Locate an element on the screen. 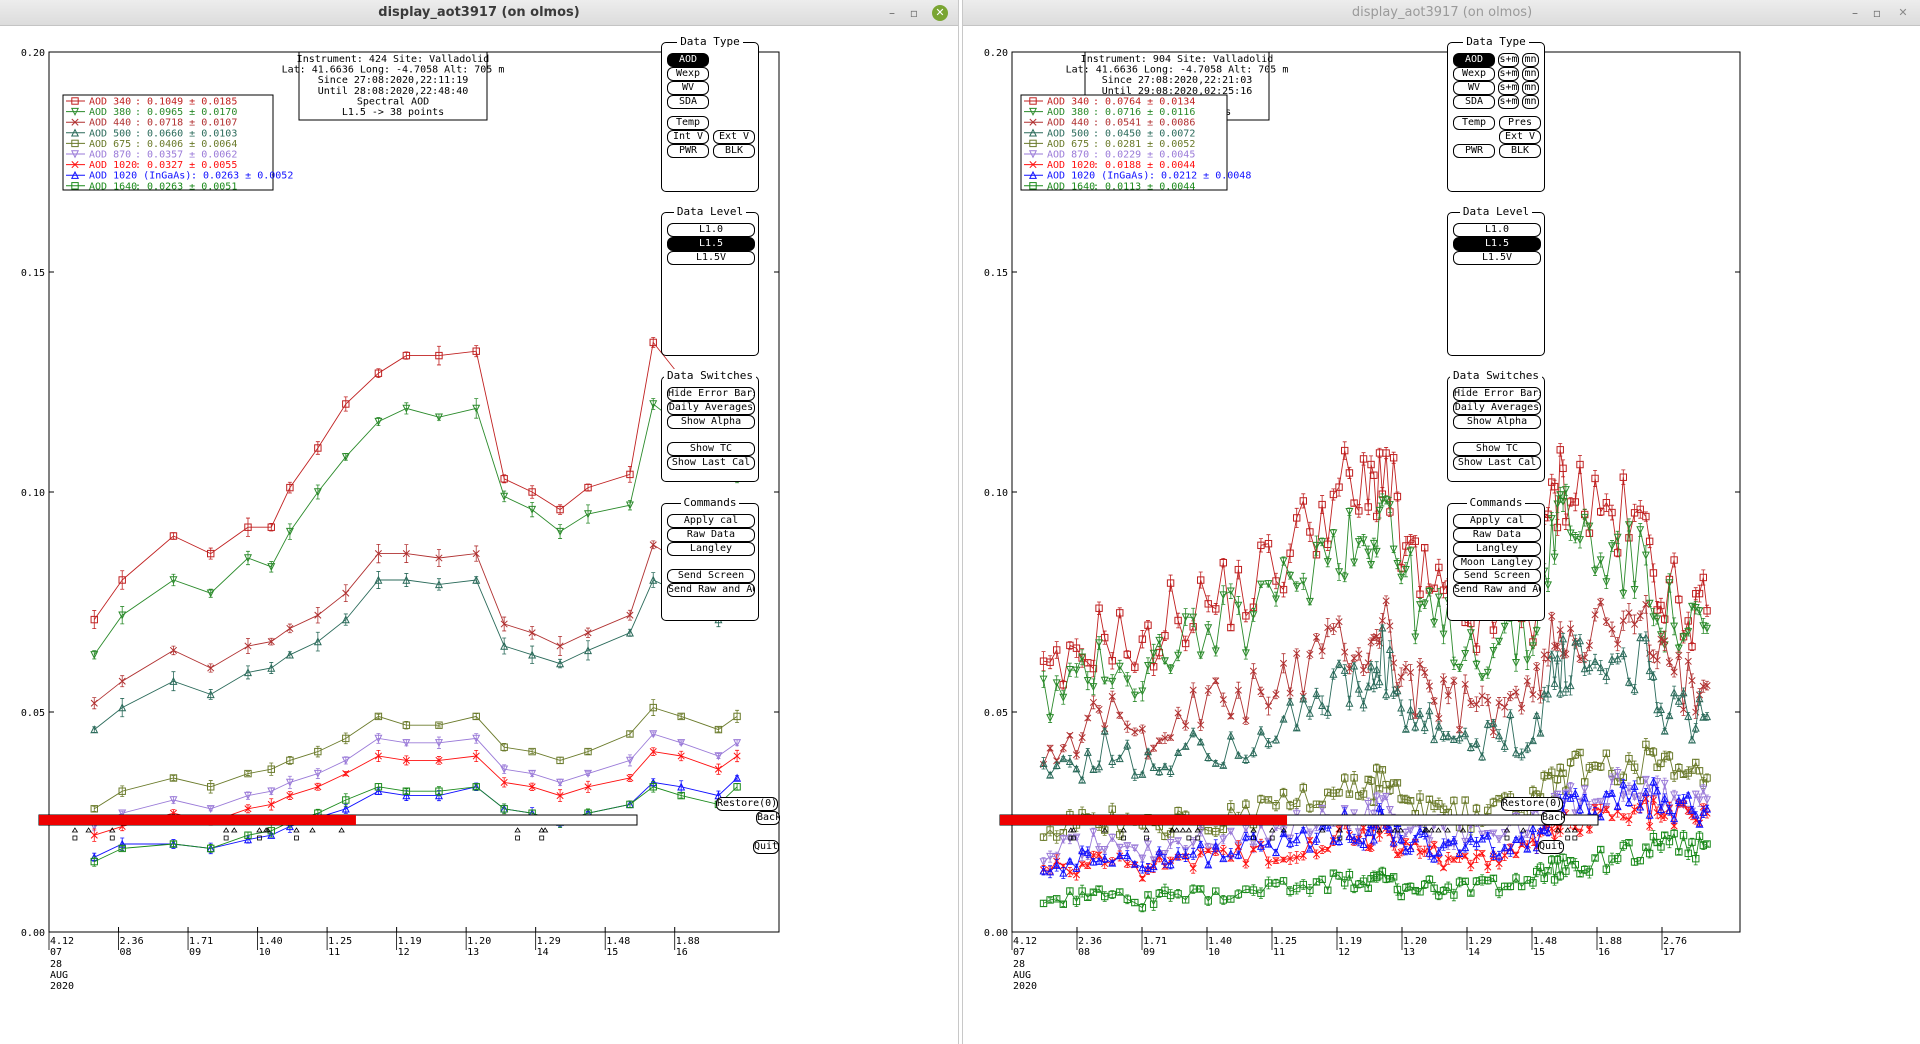 Image resolution: width=1920 pixels, height=1044 pixels. commands-btn-moon-langley: Moon Langley is located at coordinates (1497, 563).